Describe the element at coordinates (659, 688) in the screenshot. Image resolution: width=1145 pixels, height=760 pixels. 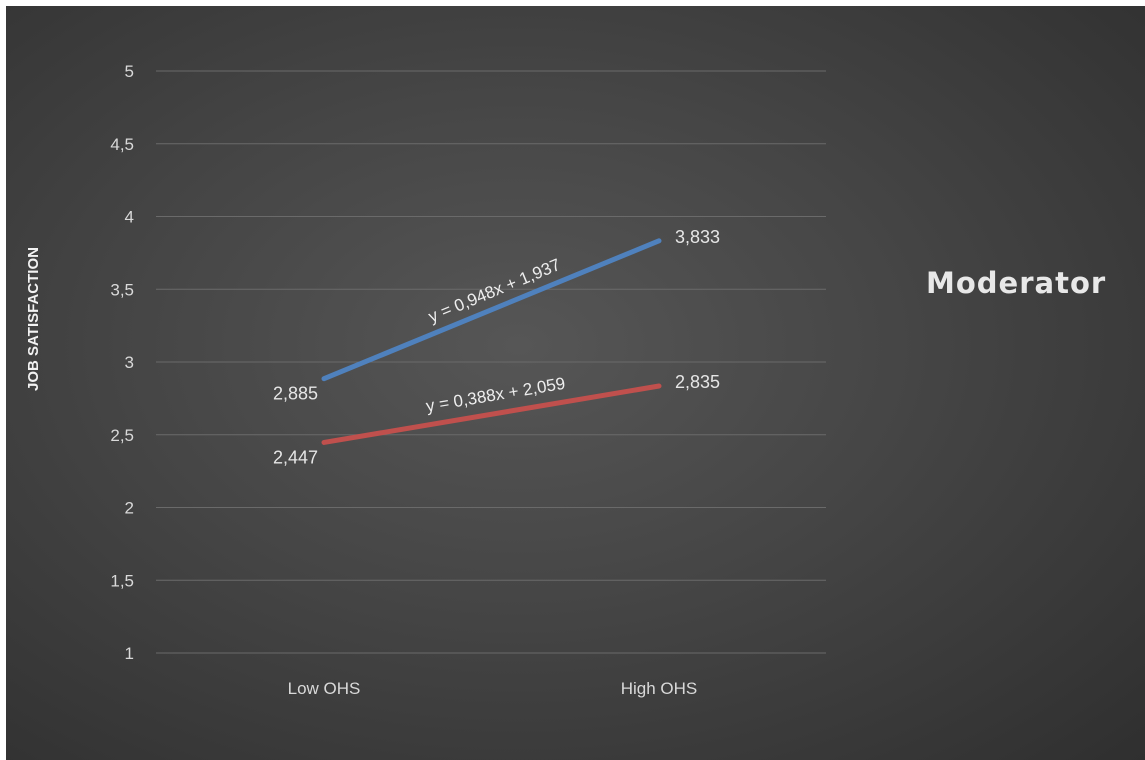
I see `x-tick-label: High OHS` at that location.